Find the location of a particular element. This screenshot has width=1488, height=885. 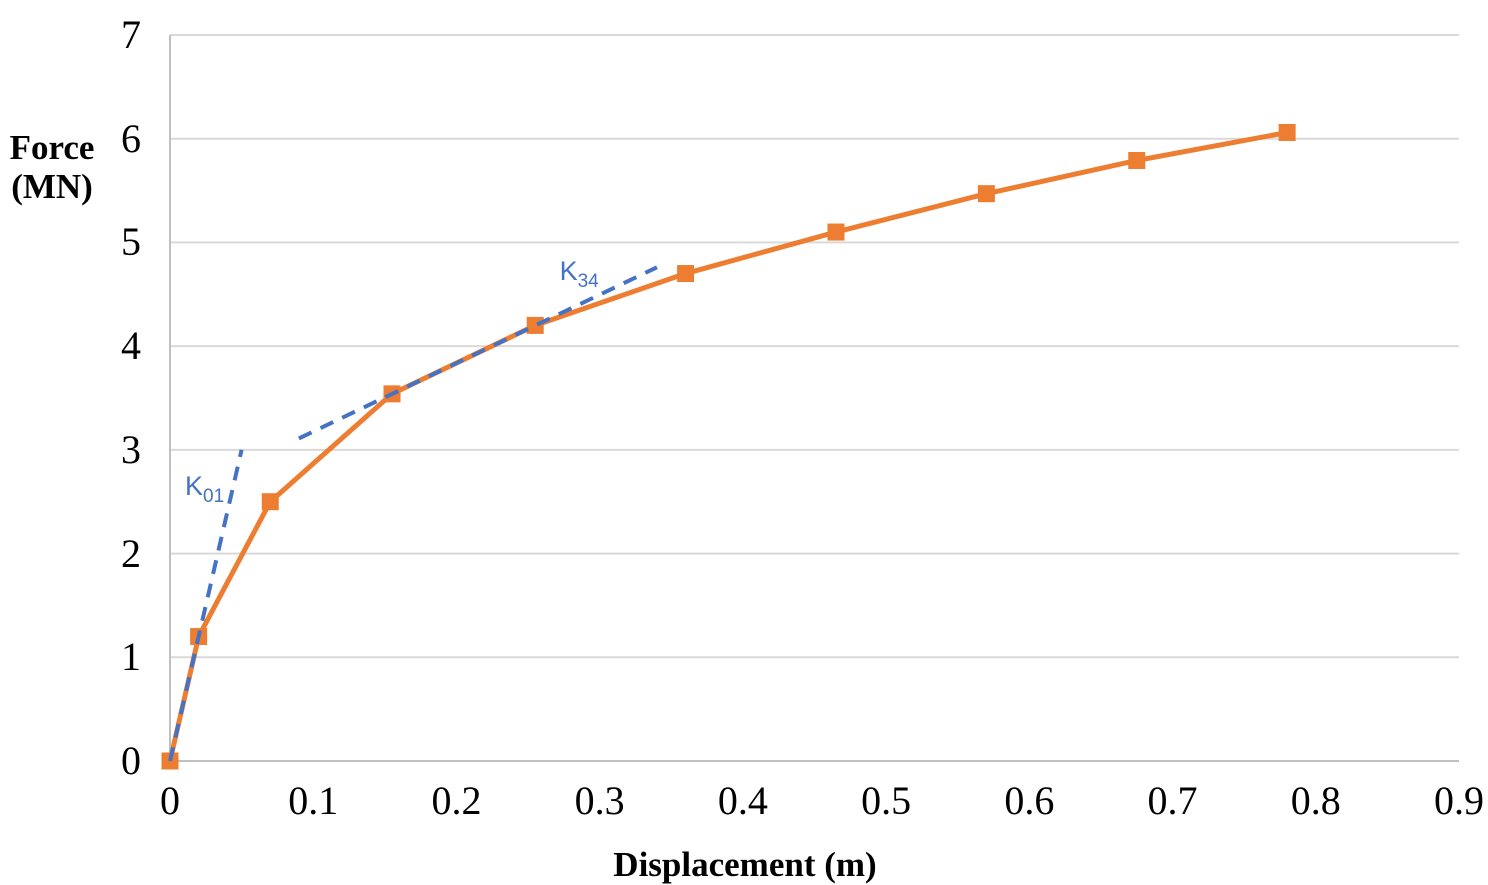

y-tick-label-1: 1 is located at coordinates (131, 657).